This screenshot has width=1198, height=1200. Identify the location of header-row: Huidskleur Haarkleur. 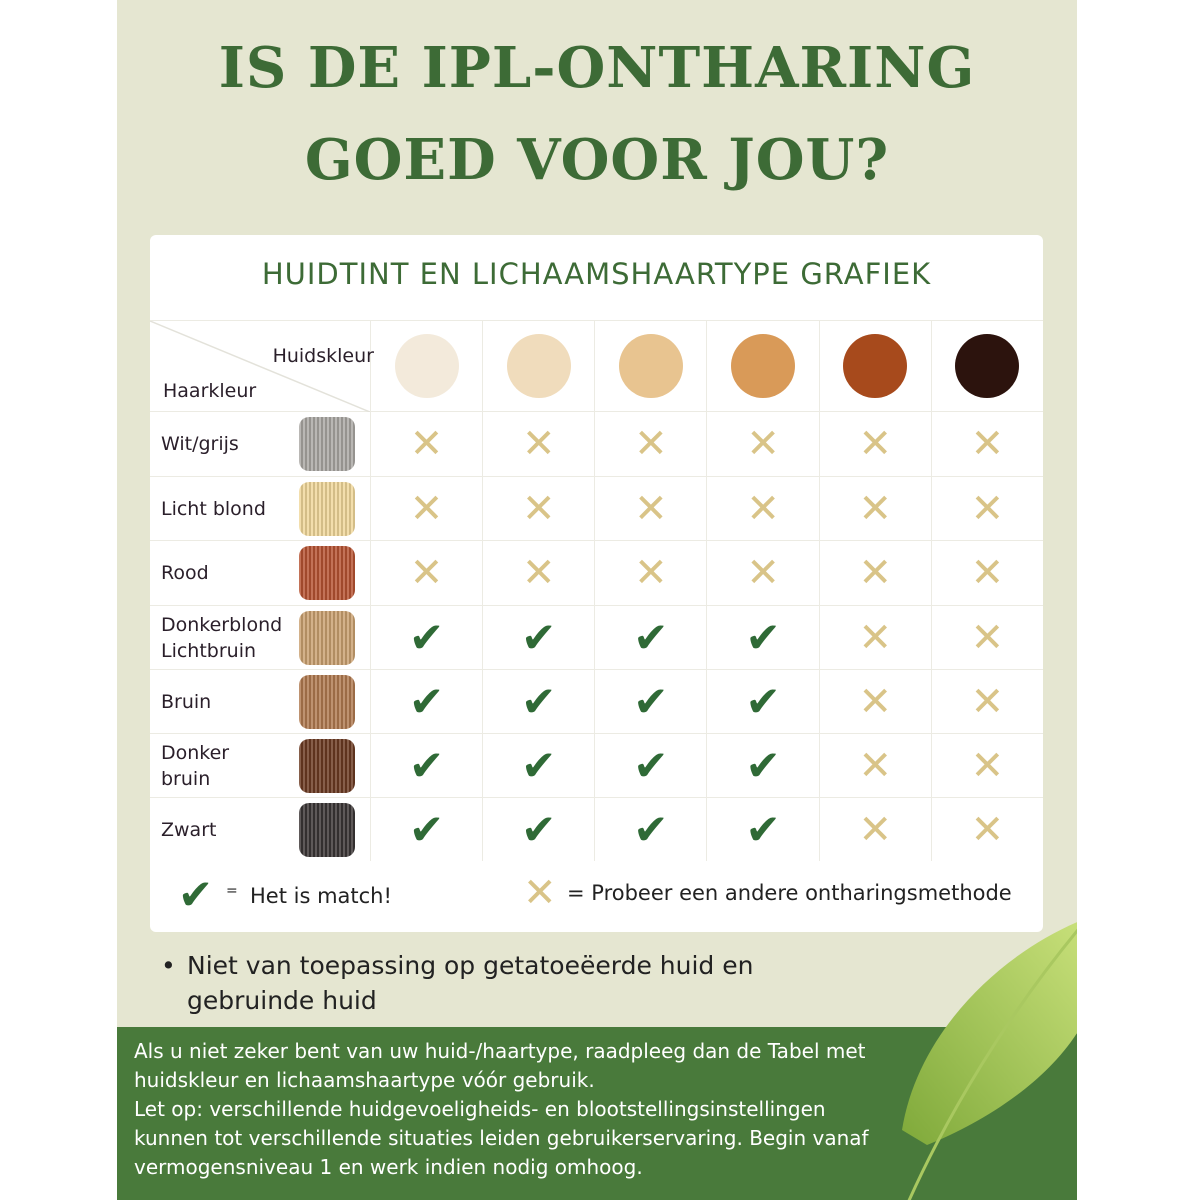
(596, 366).